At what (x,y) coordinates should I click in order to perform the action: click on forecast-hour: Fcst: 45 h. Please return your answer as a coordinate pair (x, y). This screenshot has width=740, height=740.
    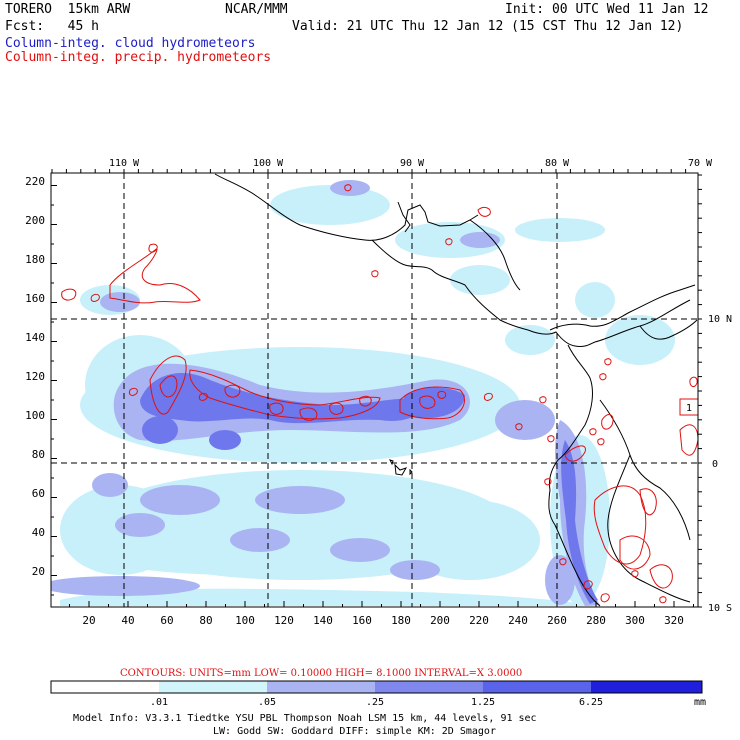
    Looking at the image, I should click on (52, 26).